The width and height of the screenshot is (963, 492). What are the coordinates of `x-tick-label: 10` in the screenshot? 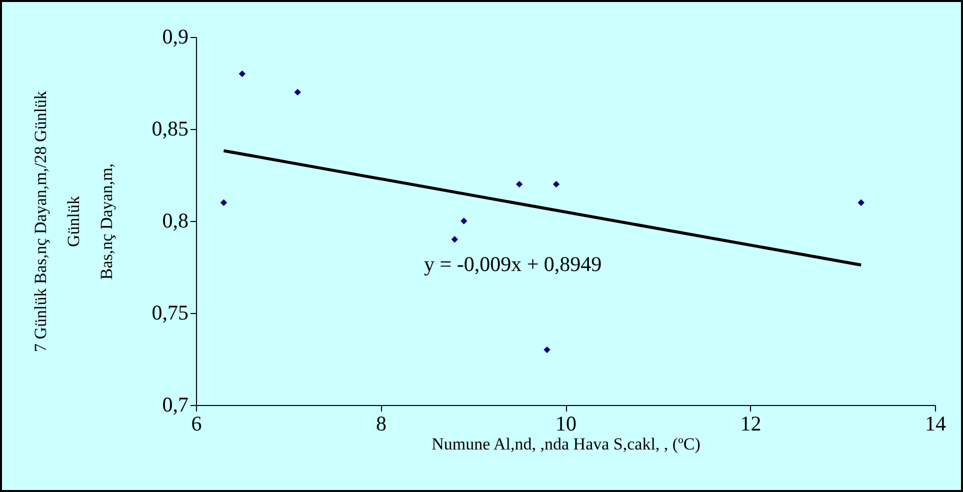 It's located at (566, 424).